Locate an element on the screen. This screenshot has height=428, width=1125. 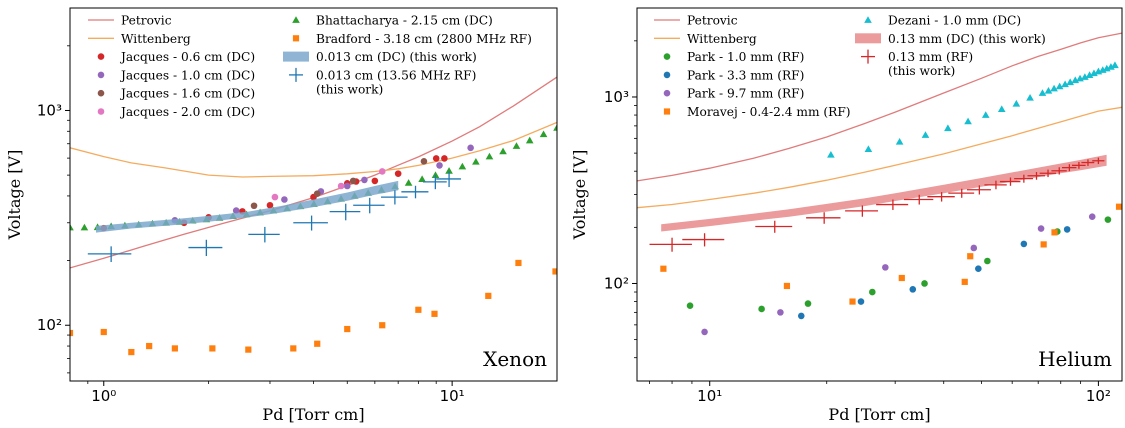
legend-entry: 0.013 cm (13.56 MHz RF) (this work) is located at coordinates (382, 81).